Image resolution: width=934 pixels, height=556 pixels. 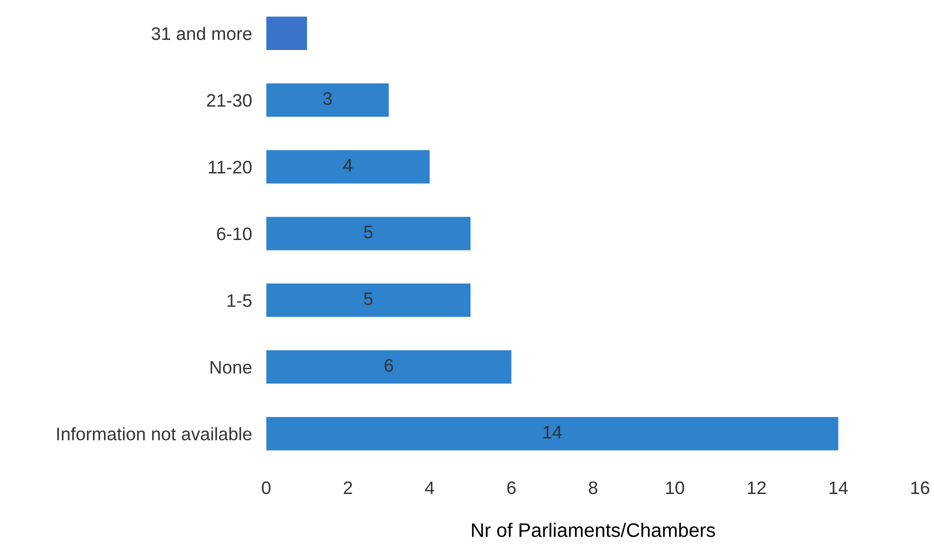 What do you see at coordinates (593, 487) in the screenshot?
I see `x-tick-label: 8` at bounding box center [593, 487].